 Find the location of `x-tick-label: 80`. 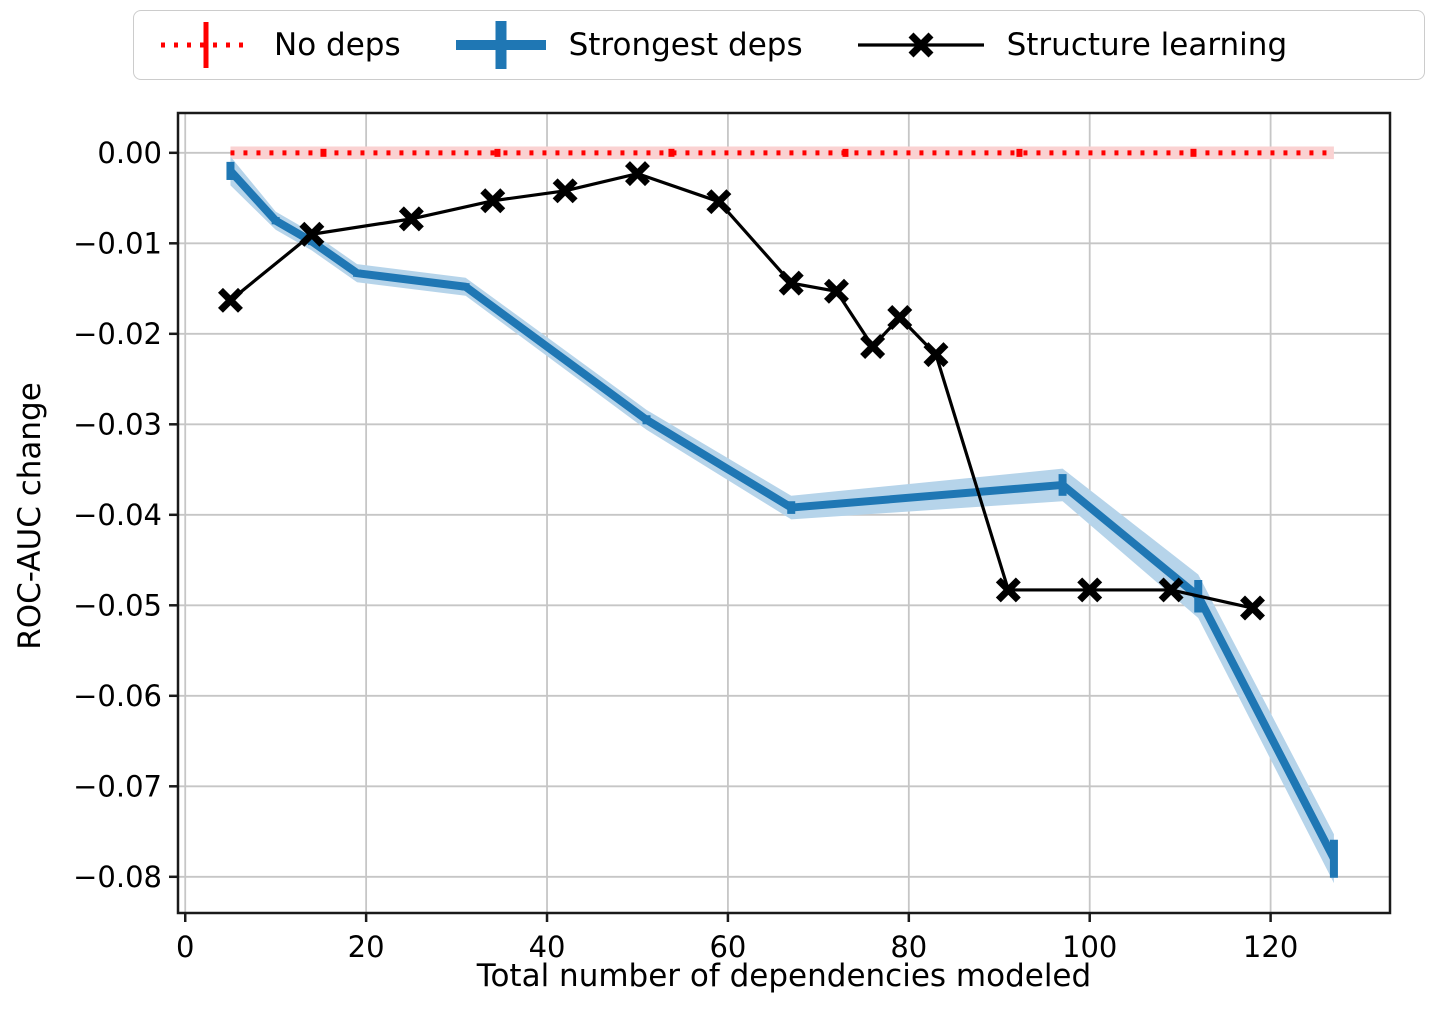

x-tick-label: 80 is located at coordinates (908, 947).